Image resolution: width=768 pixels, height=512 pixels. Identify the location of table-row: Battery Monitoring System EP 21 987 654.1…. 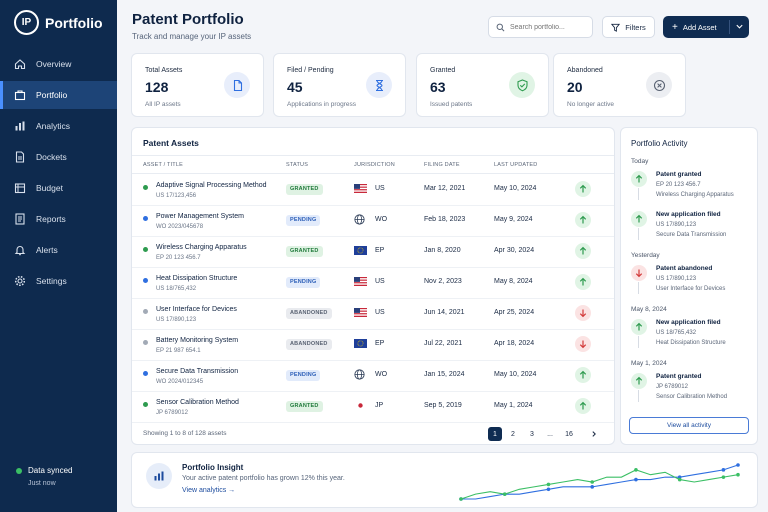
(373, 345).